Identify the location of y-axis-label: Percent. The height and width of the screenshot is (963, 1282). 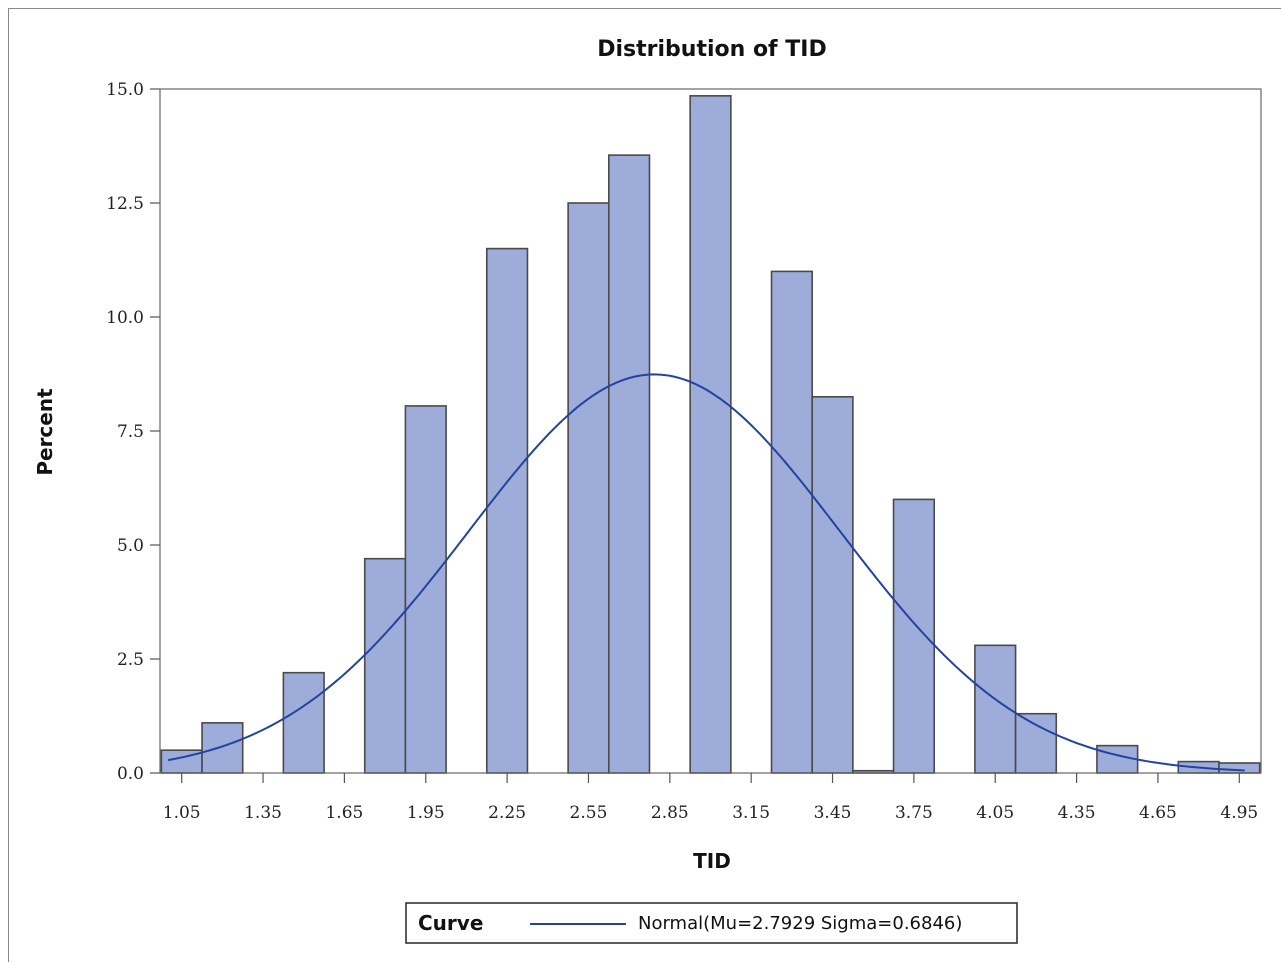
(45, 432).